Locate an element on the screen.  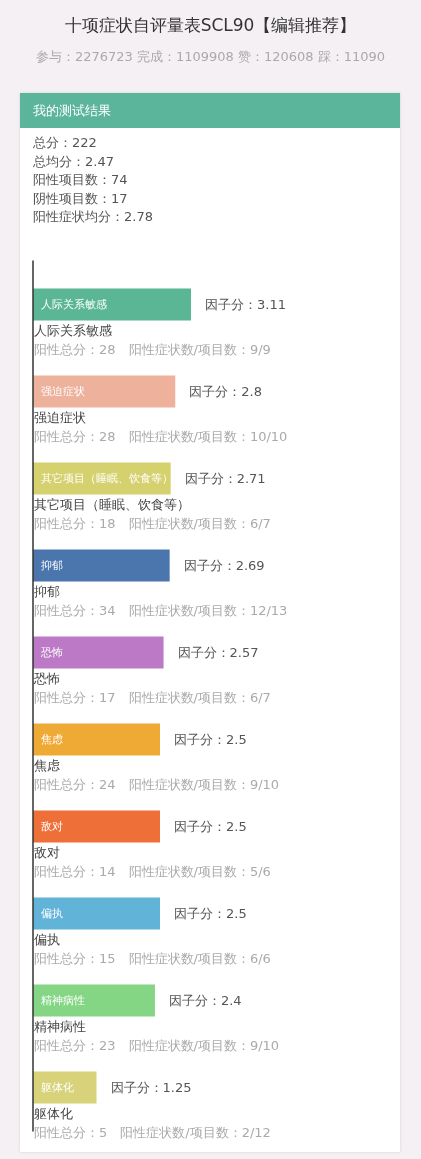
annotation: 阳性总分：24 阳性症状数/项目数：9/10 is located at coordinates (157, 784).